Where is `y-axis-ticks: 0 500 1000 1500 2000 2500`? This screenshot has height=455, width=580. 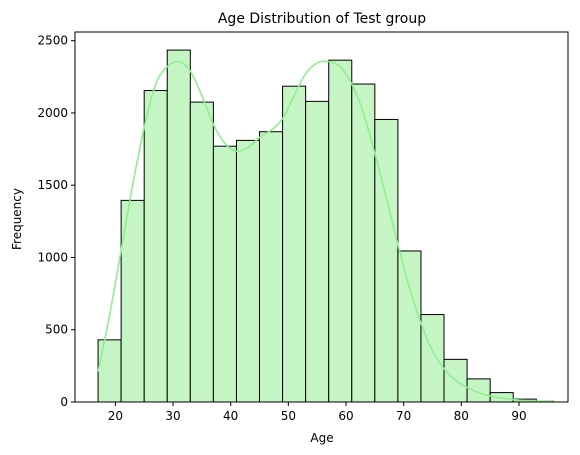 y-axis-ticks: 0 500 1000 1500 2000 2500 is located at coordinates (56, 221).